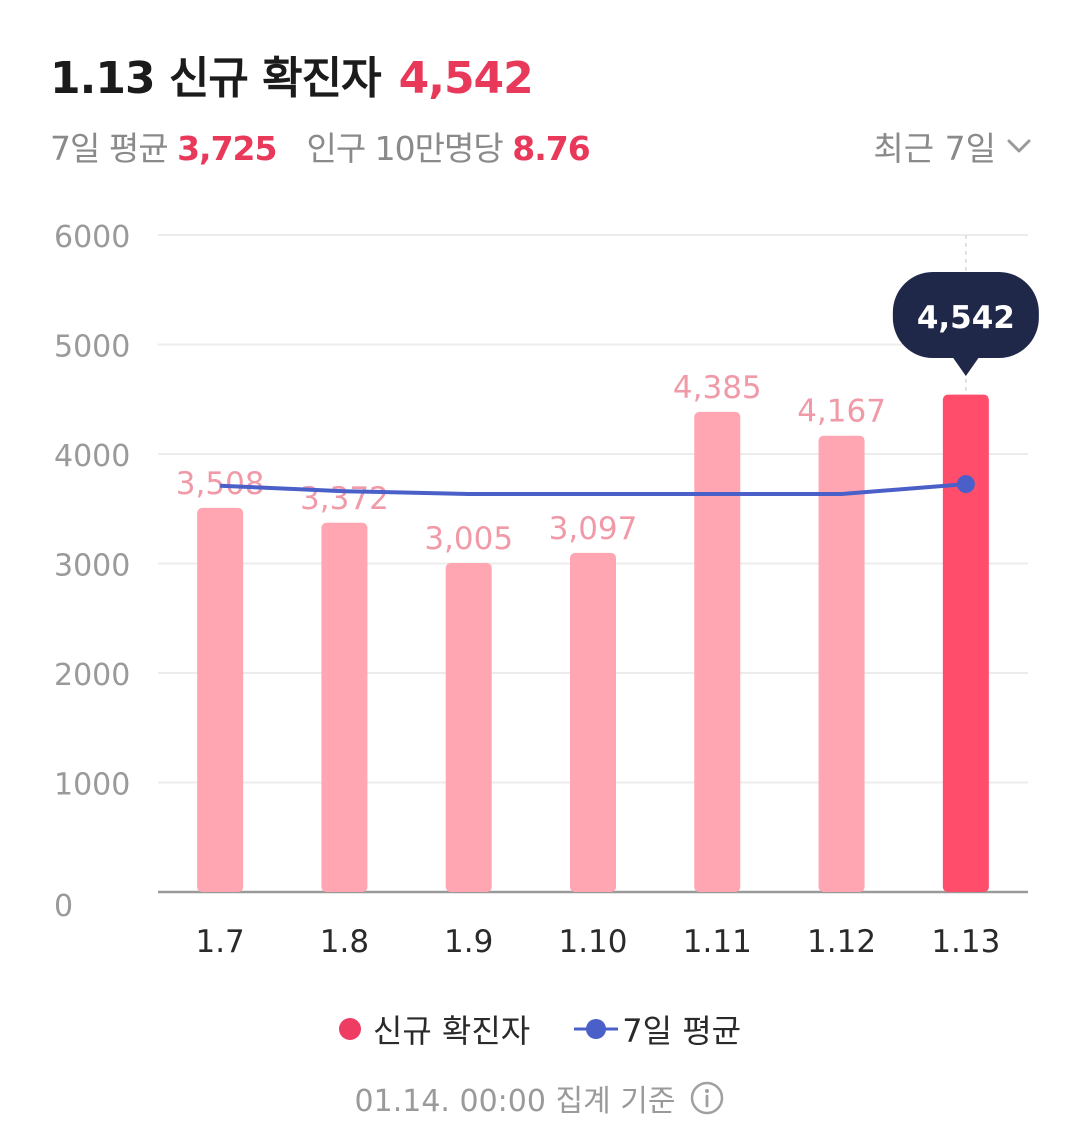  Describe the element at coordinates (596, 1029) in the screenshot. I see `legend-line-icon` at that location.